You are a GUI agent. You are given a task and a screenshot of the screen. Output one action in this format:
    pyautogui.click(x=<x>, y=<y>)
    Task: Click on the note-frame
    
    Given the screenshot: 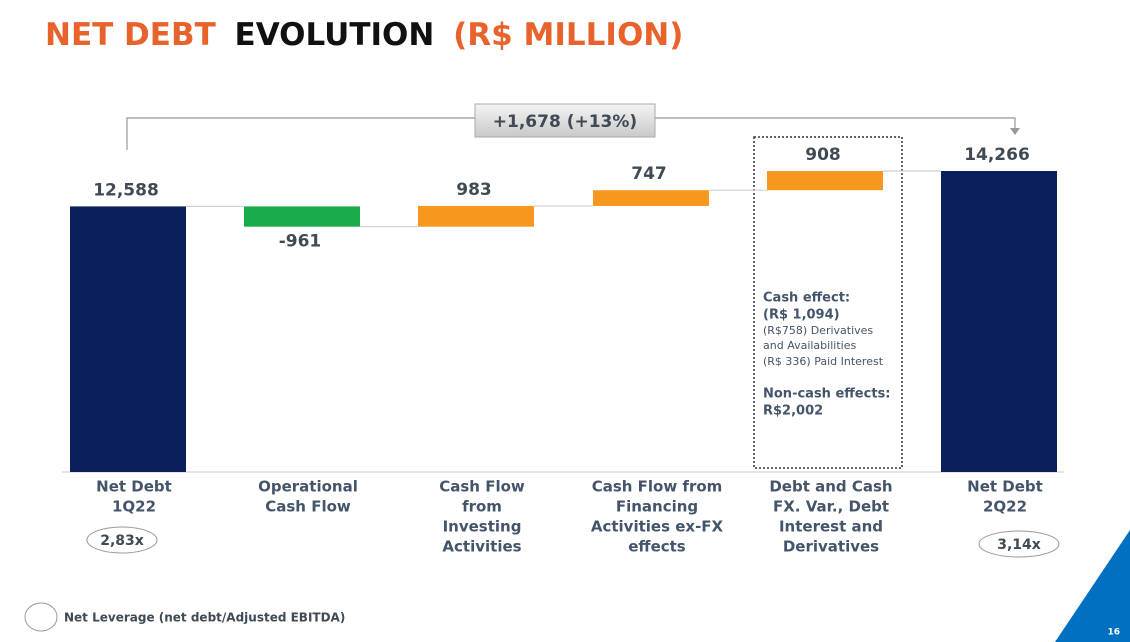 What is the action you would take?
    pyautogui.click(x=828, y=302)
    